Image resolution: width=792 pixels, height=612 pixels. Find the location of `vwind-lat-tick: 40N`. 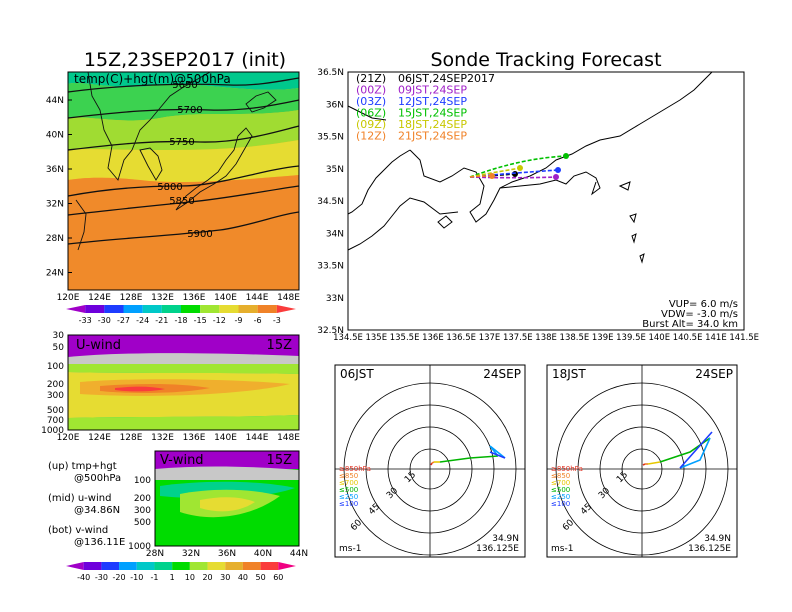

vwind-lat-tick: 40N is located at coordinates (263, 554).